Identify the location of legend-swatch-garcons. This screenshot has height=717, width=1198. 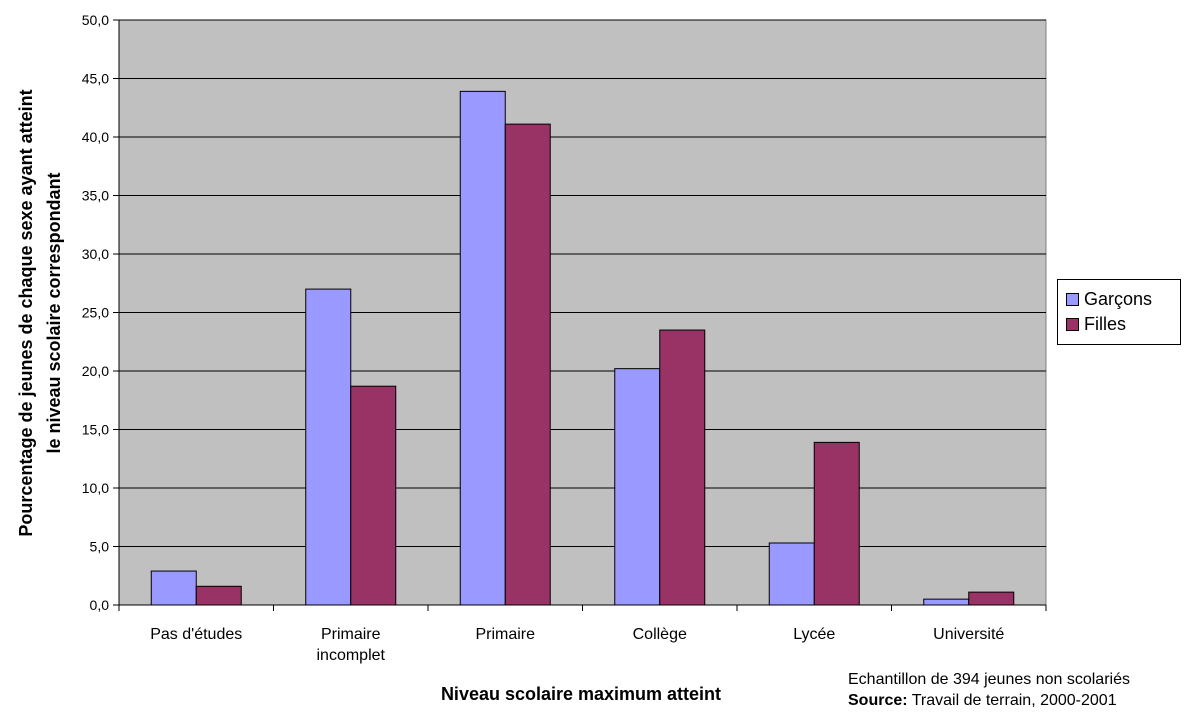
(1072, 299).